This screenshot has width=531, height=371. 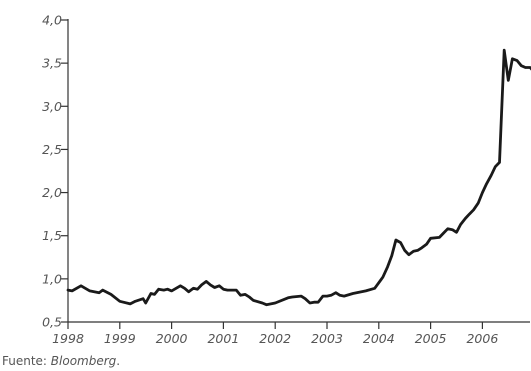 What do you see at coordinates (52, 235) in the screenshot?
I see `y-tick-label: 1,5` at bounding box center [52, 235].